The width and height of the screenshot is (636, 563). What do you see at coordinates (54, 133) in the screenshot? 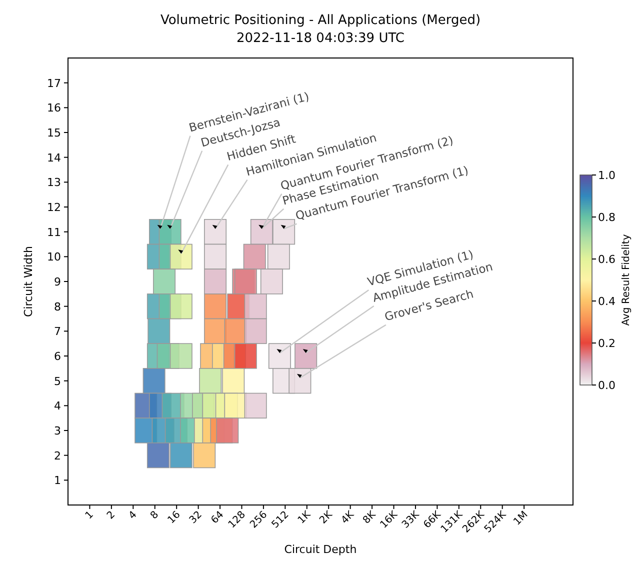
I see `y-tick-label: 15` at bounding box center [54, 133].